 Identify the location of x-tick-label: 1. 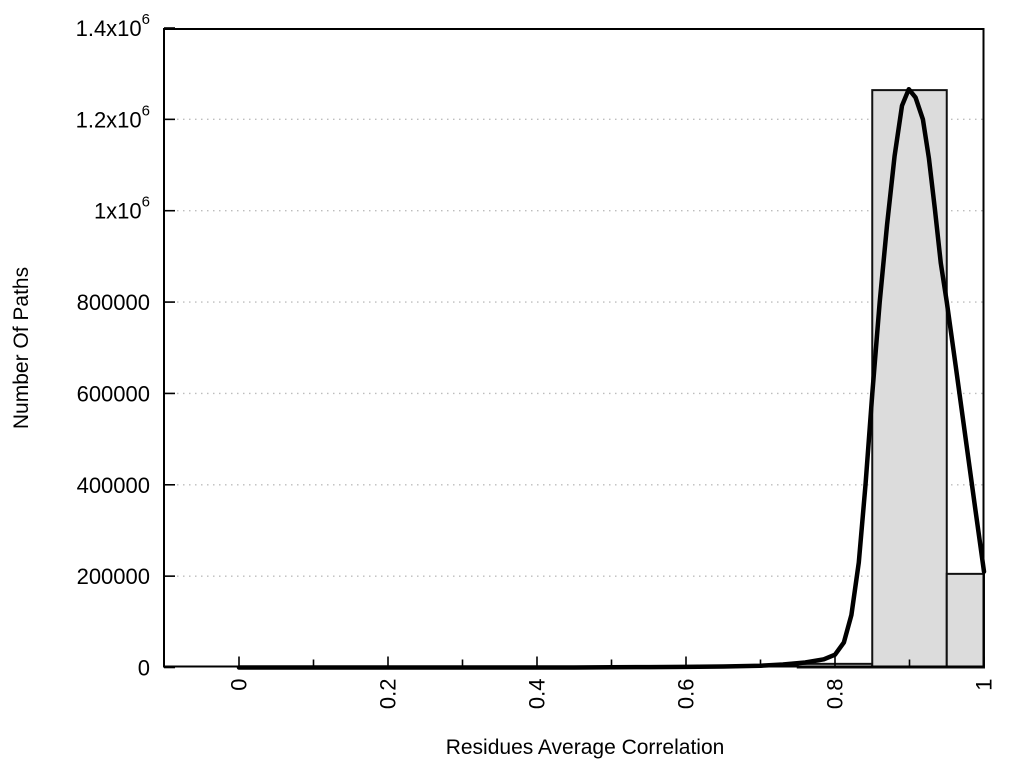
(984, 685).